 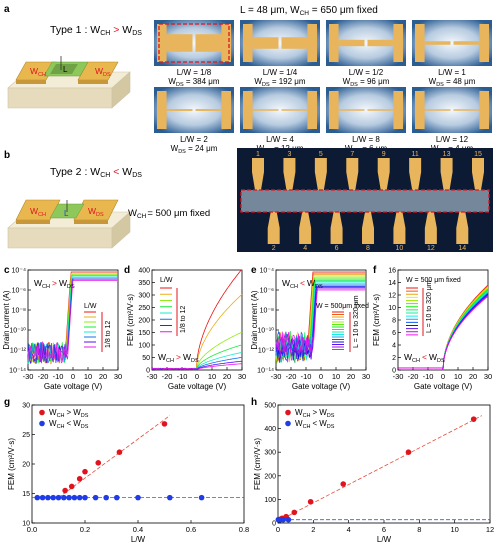 I want to click on x-tick-label: -10, so click(x=306, y=376).